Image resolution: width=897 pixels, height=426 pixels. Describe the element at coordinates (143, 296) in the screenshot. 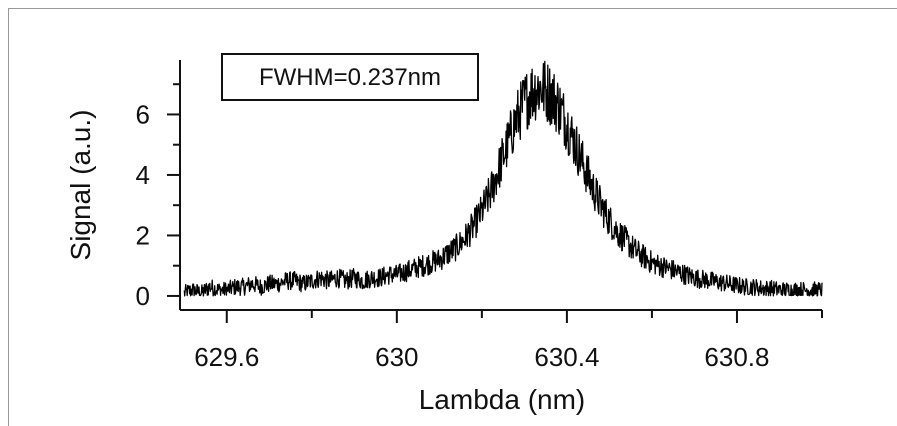

I see `y-tick-label: 0` at that location.